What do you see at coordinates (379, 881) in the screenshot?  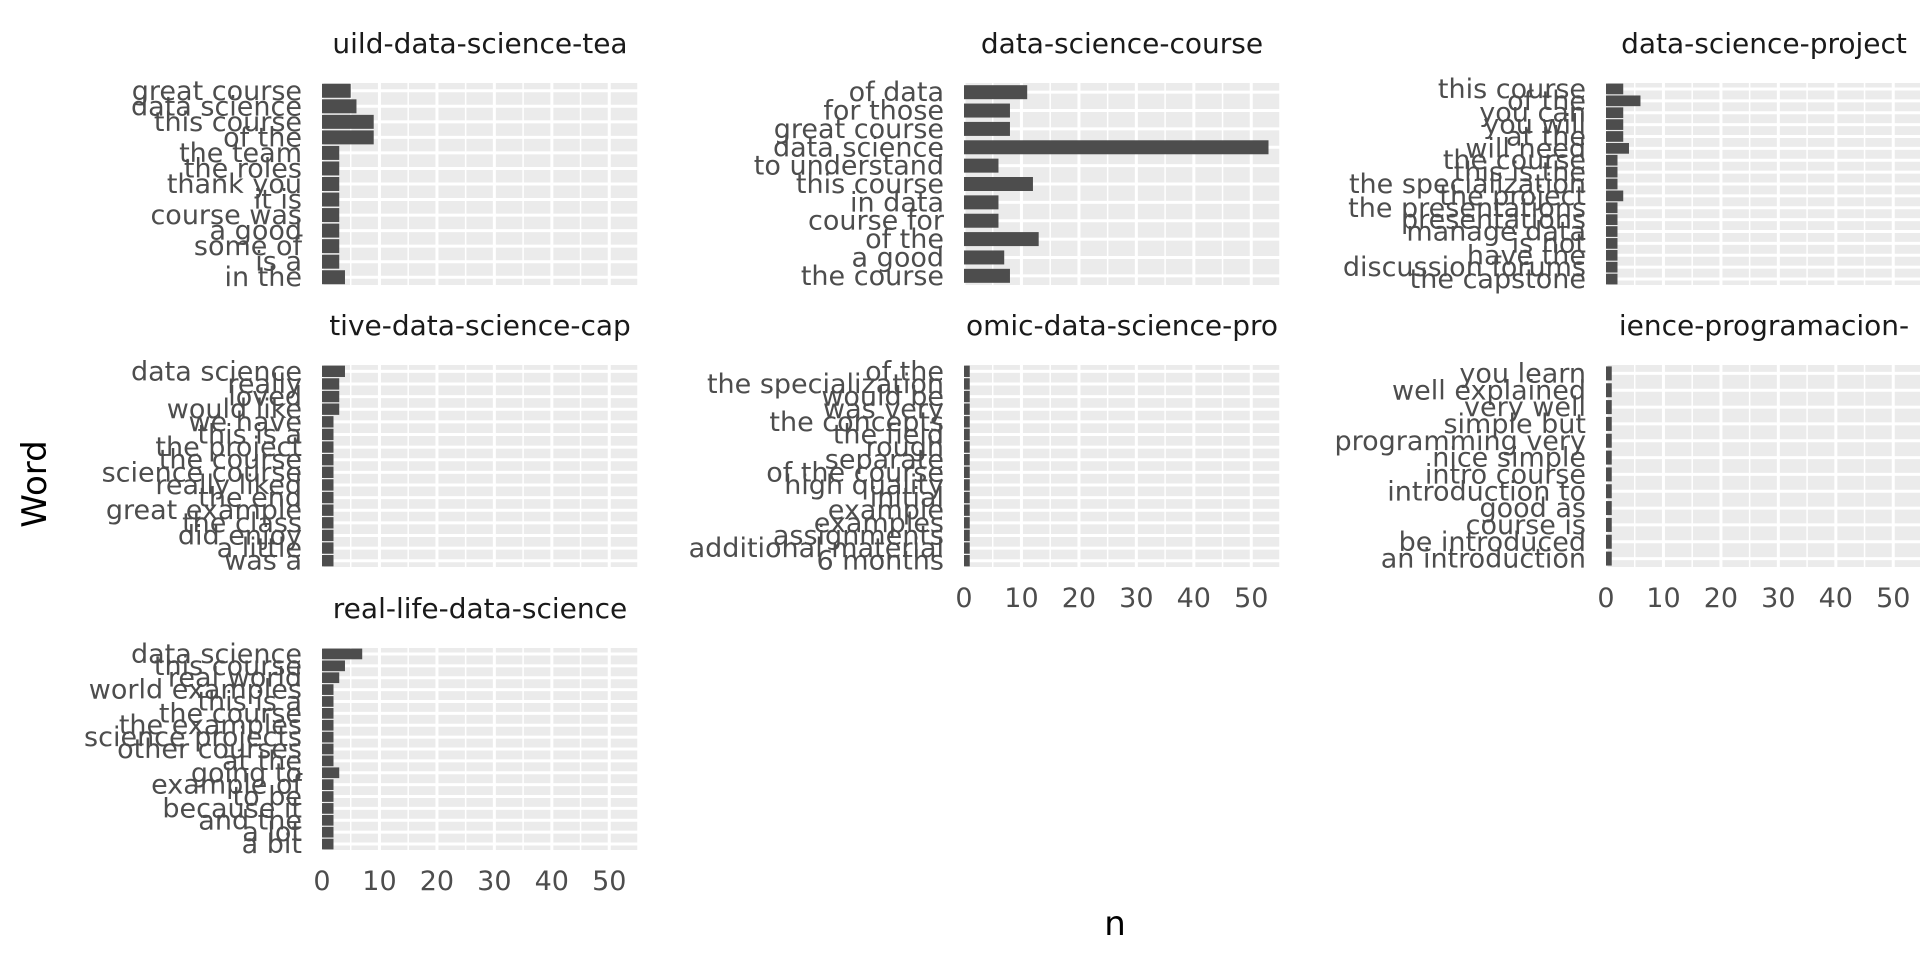 I see `x-tick-label: 10` at bounding box center [379, 881].